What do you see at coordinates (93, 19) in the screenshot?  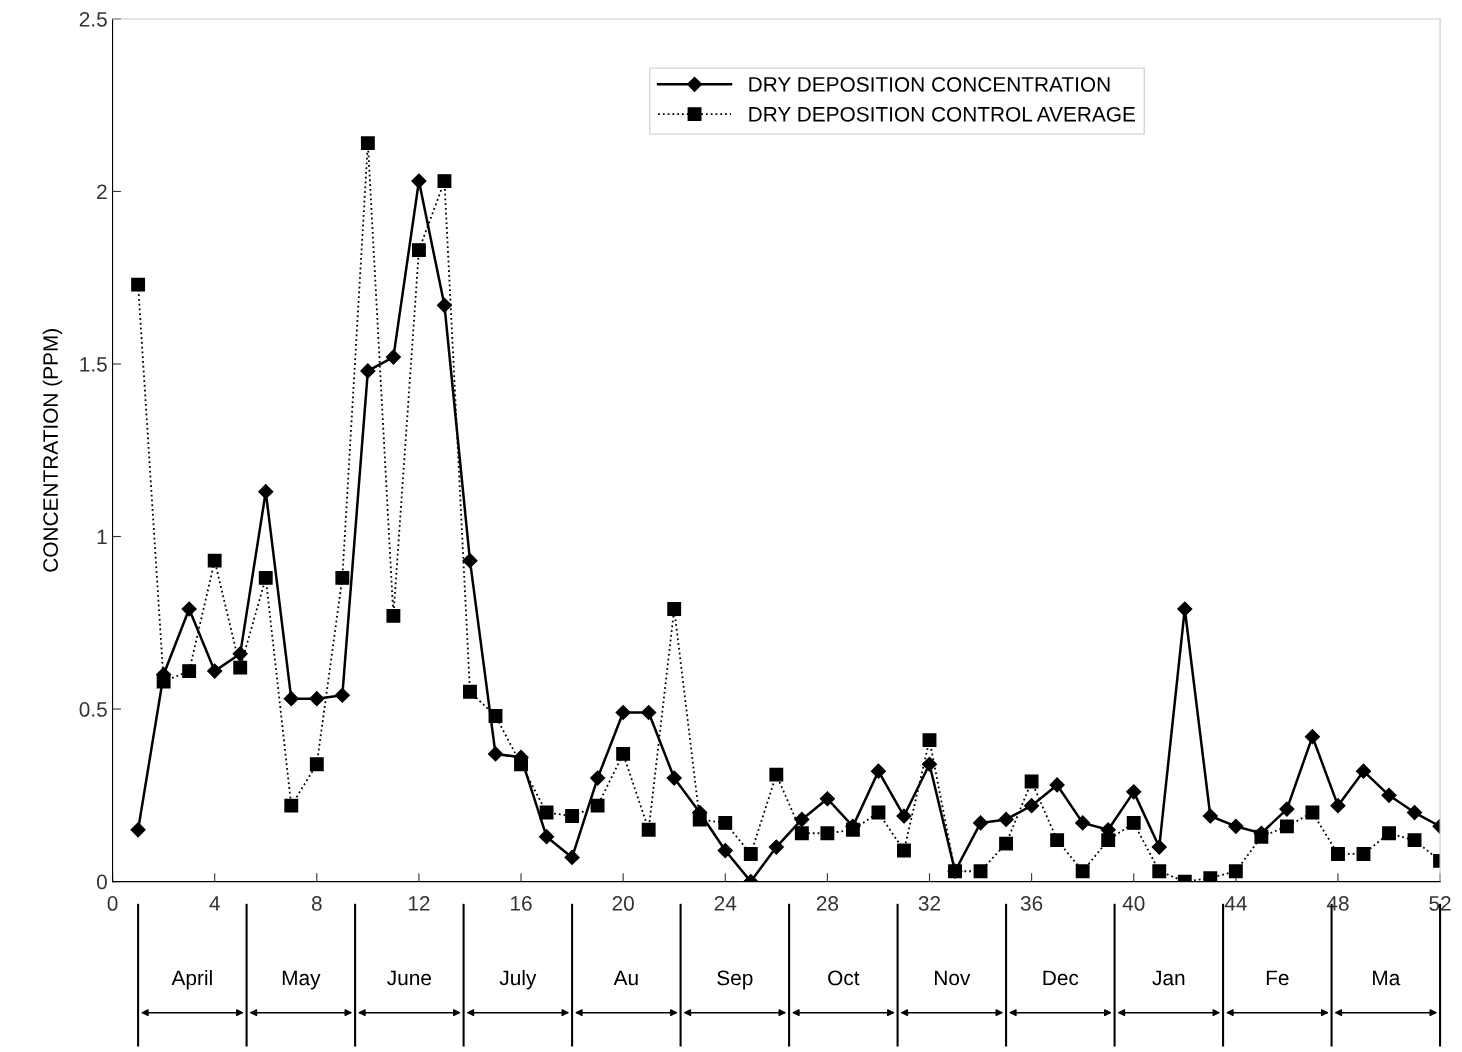 I see `y-tick-label: 2.5` at bounding box center [93, 19].